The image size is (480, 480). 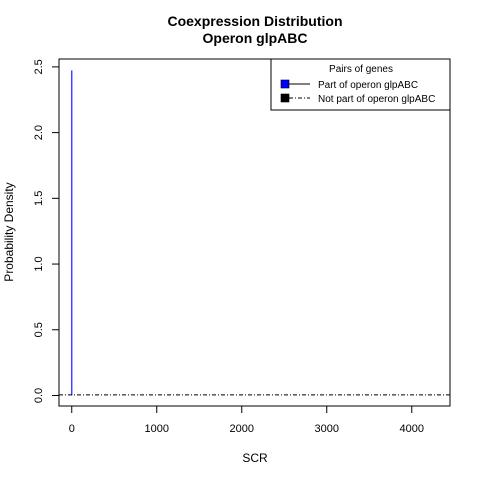 I want to click on y-tick-label: 0.5, so click(x=39, y=329).